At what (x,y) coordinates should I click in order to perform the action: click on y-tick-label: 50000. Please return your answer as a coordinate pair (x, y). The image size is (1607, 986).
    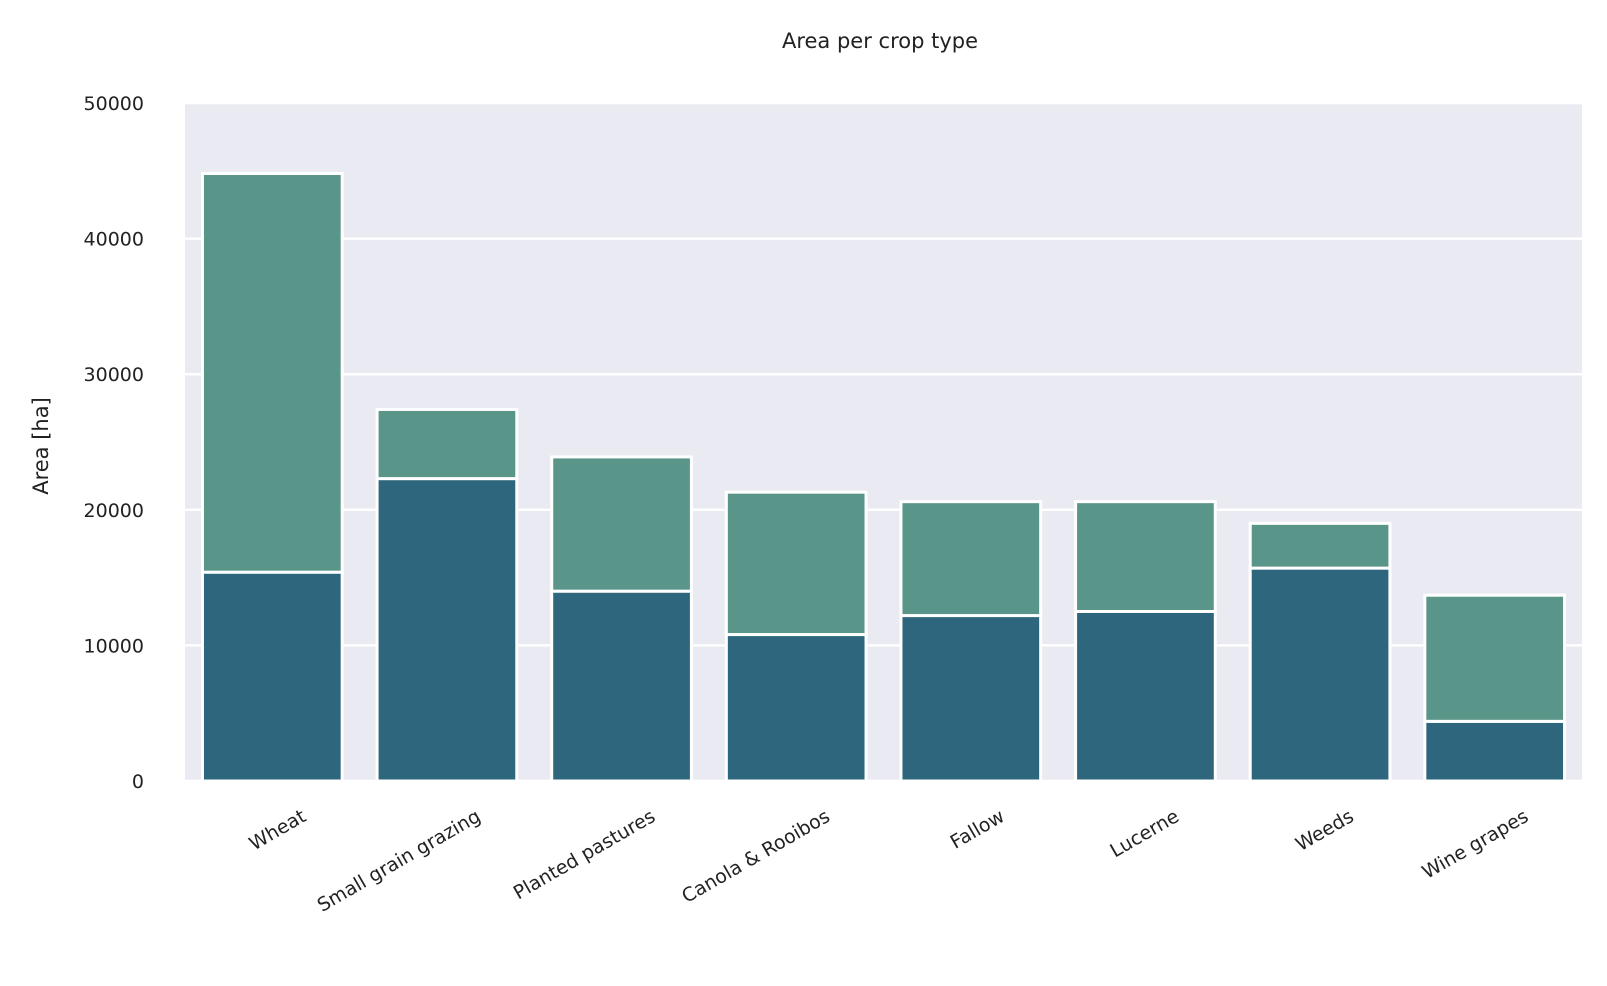
    Looking at the image, I should click on (114, 104).